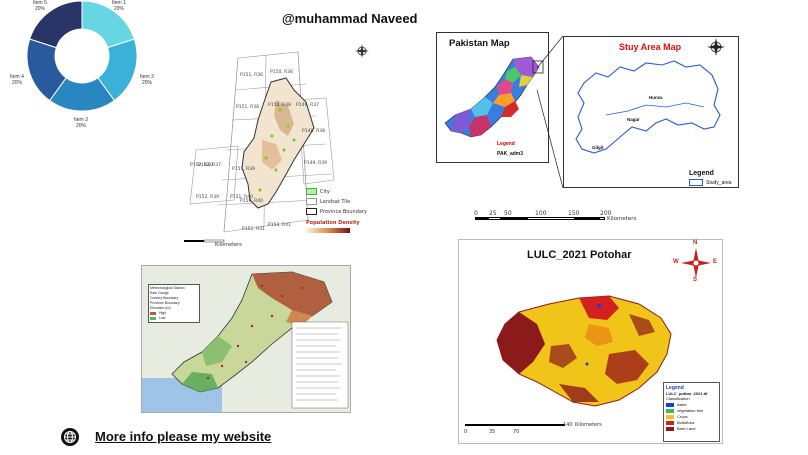 This screenshot has height=455, width=808. What do you see at coordinates (160, 308) in the screenshot?
I see `elev-legend-elevation: Elevation (m)` at bounding box center [160, 308].